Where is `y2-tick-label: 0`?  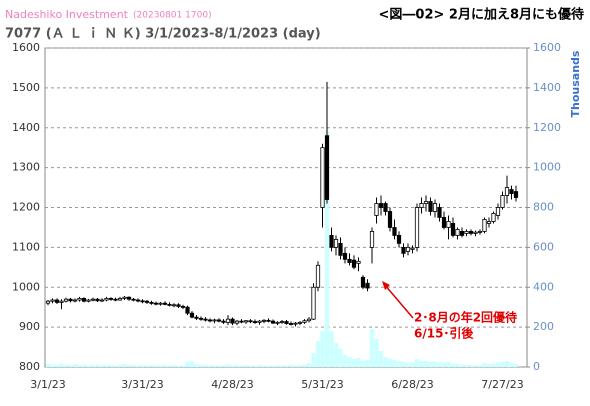
y2-tick-label: 0 is located at coordinates (536, 366).